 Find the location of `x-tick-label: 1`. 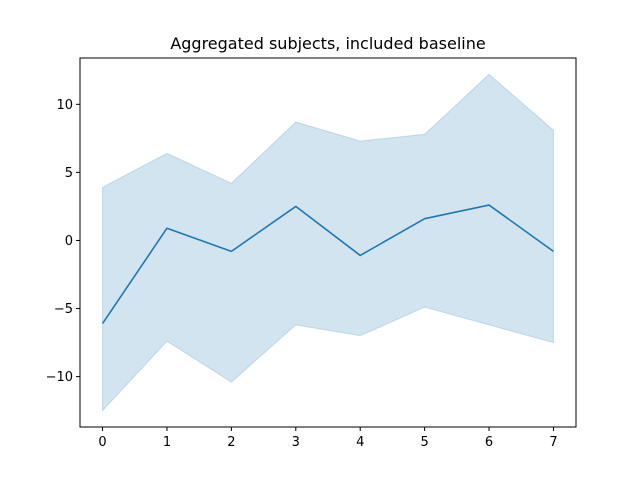

x-tick-label: 1 is located at coordinates (167, 442).